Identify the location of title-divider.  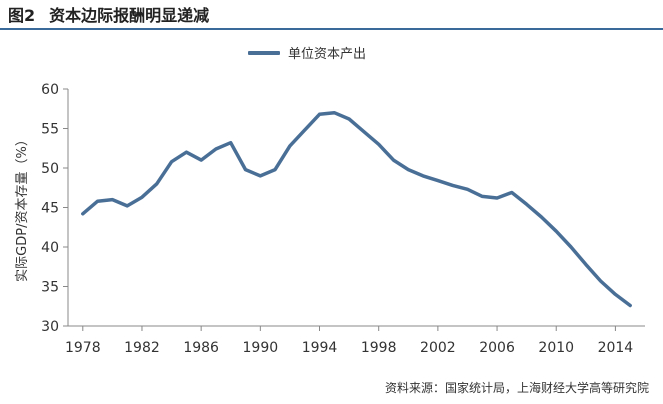
(331, 29).